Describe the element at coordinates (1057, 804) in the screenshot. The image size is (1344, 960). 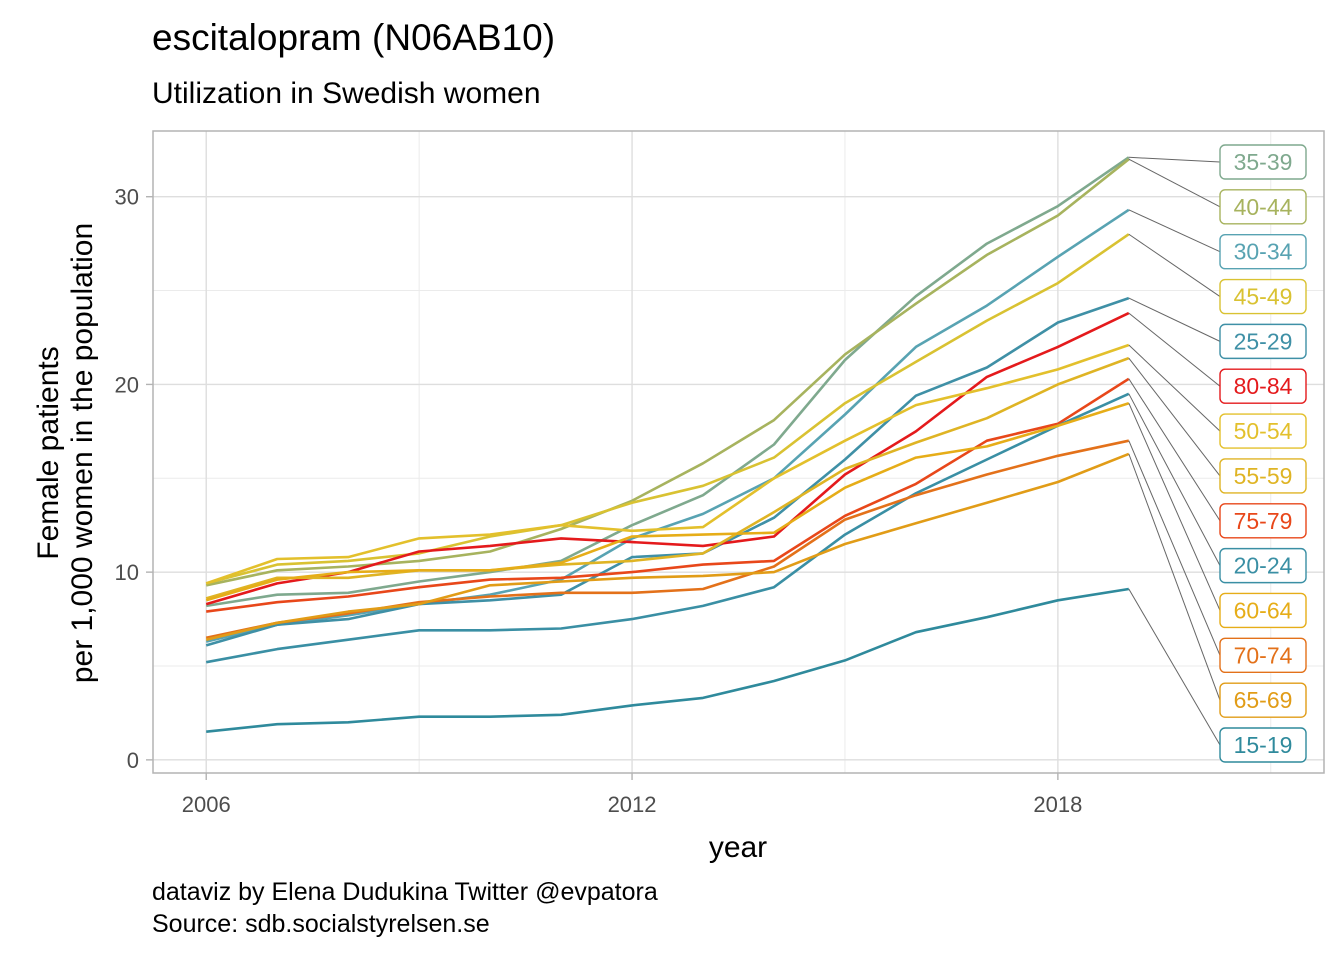
I see `x-tick-label: 2018` at that location.